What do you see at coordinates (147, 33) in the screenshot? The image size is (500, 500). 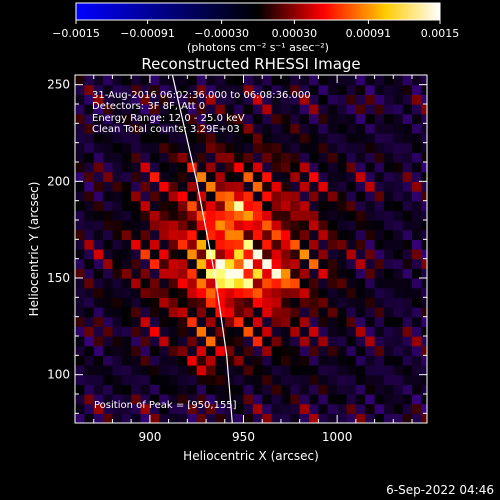 I see `colorbar-tick-label: −0.00091` at bounding box center [147, 33].